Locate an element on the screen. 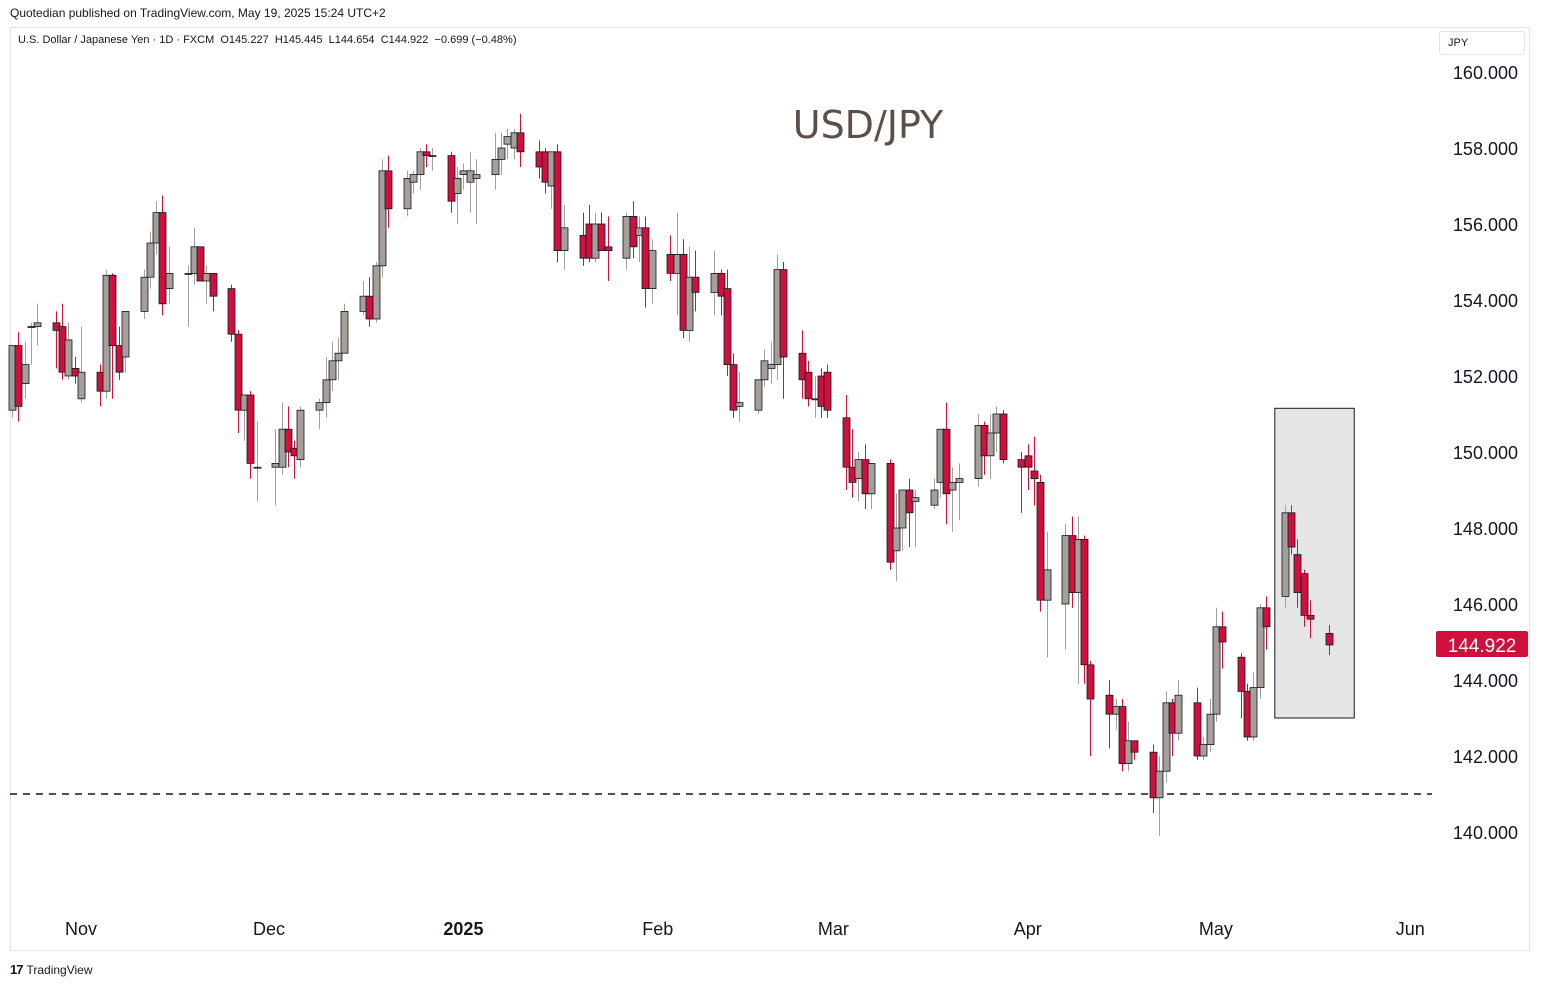 This screenshot has width=1541, height=987. tradingview-logo: 17 TradingView is located at coordinates (51, 969).